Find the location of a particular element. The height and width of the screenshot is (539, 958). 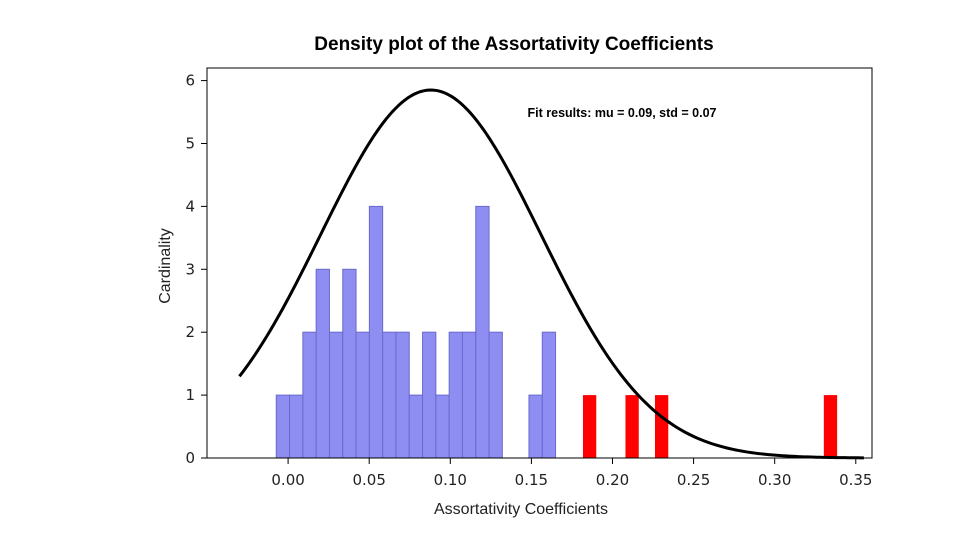

x-tick-label: 0.35 is located at coordinates (855, 480).